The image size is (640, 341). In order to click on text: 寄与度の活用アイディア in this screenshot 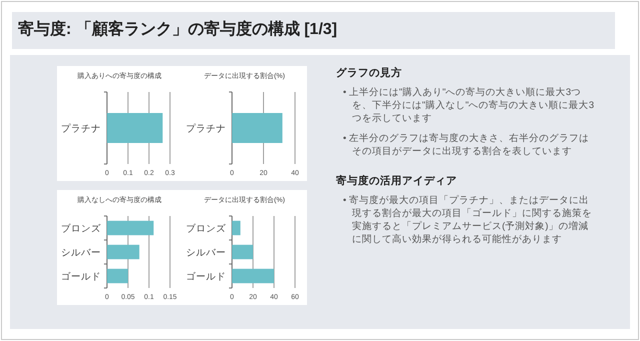, I will do `click(397, 181)`.